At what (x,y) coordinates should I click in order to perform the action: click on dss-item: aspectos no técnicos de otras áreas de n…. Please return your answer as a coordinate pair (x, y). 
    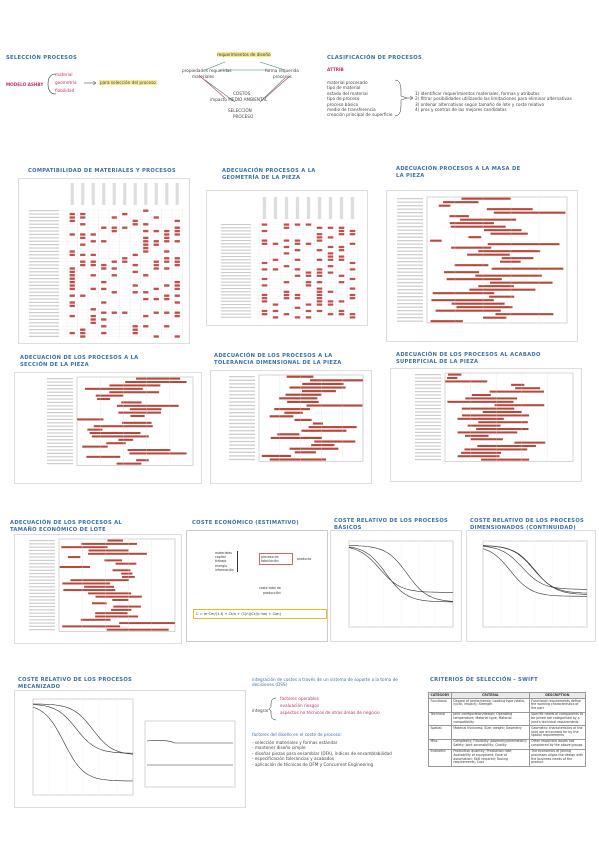
    Looking at the image, I should click on (330, 712).